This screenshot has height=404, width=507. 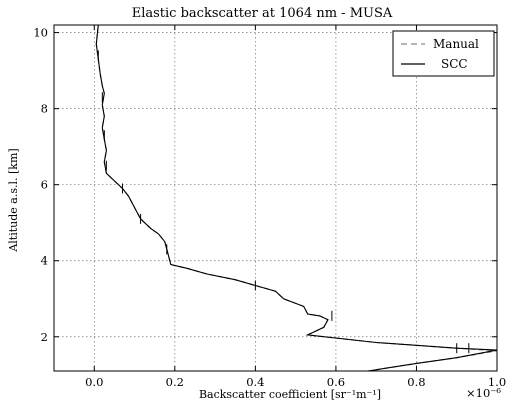 What do you see at coordinates (40, 33) in the screenshot?
I see `y-tick-label: 10` at bounding box center [40, 33].